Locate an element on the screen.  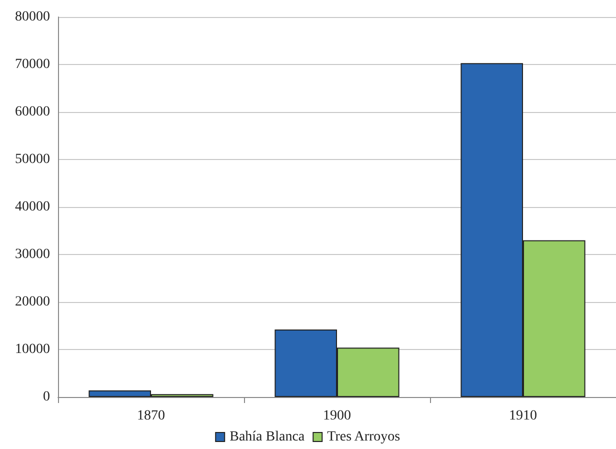
y-tick-label: 50000 is located at coordinates (32, 159).